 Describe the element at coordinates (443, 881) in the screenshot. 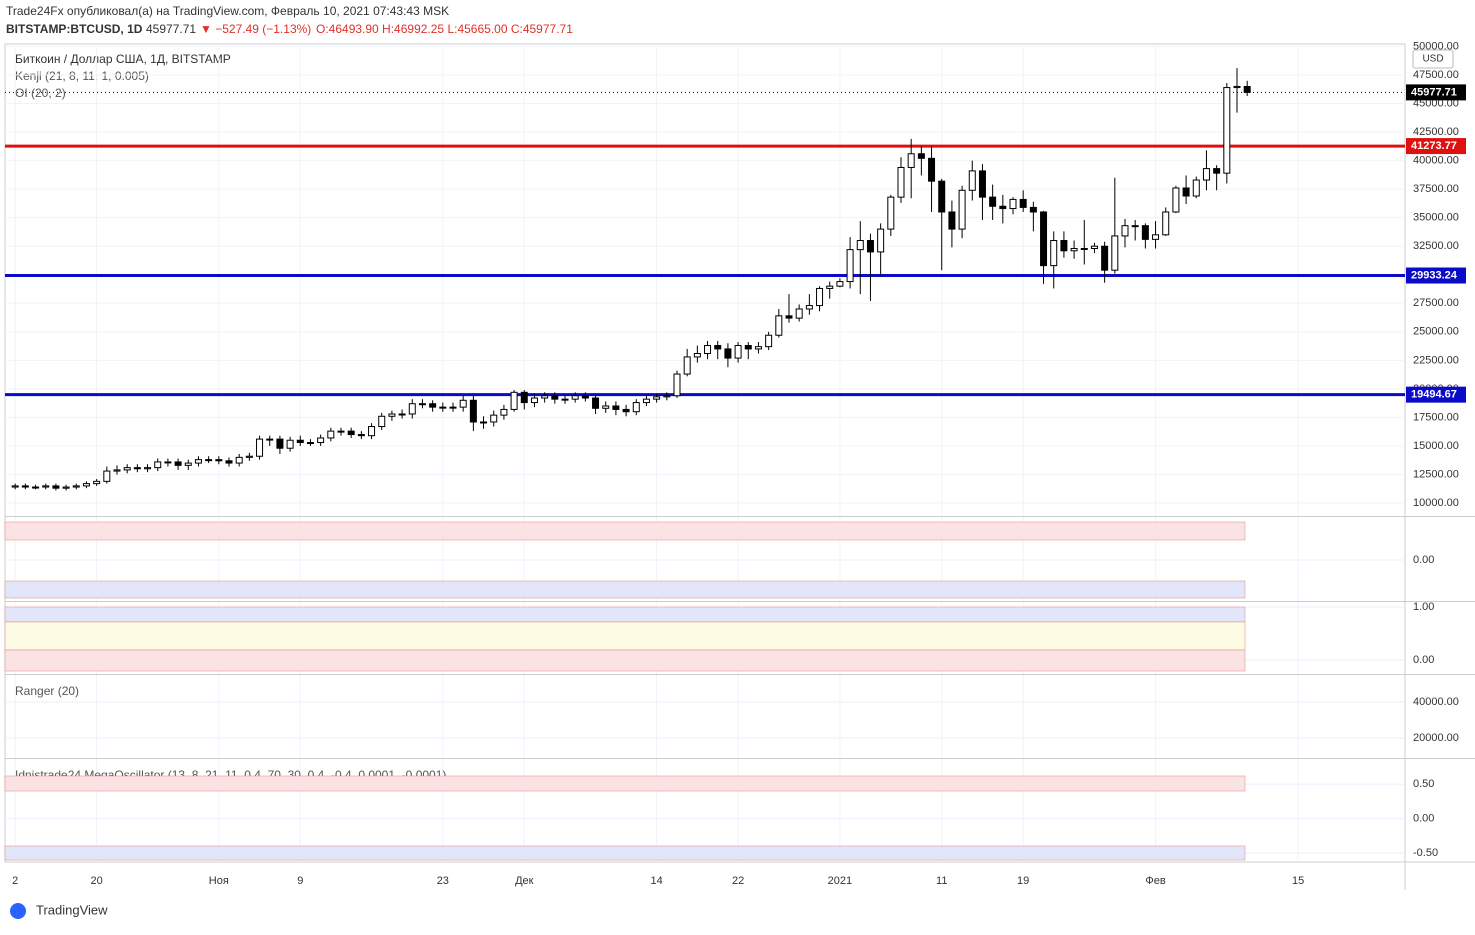

I see `x-tick-label: 23` at that location.